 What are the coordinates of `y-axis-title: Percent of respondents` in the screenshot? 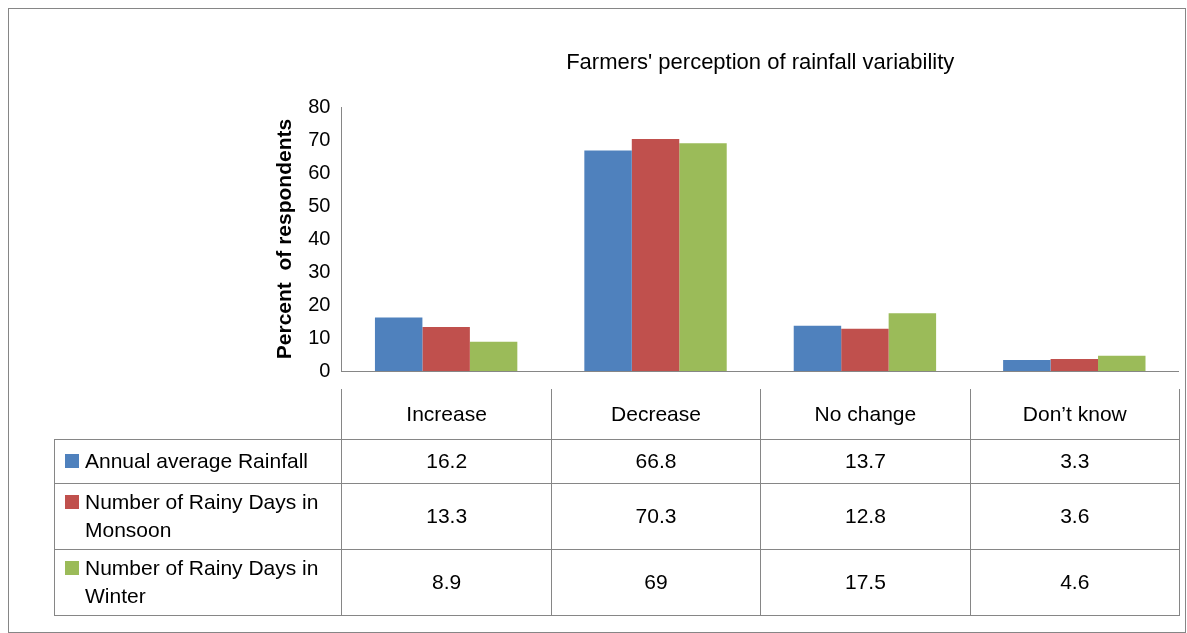 It's located at (284, 239).